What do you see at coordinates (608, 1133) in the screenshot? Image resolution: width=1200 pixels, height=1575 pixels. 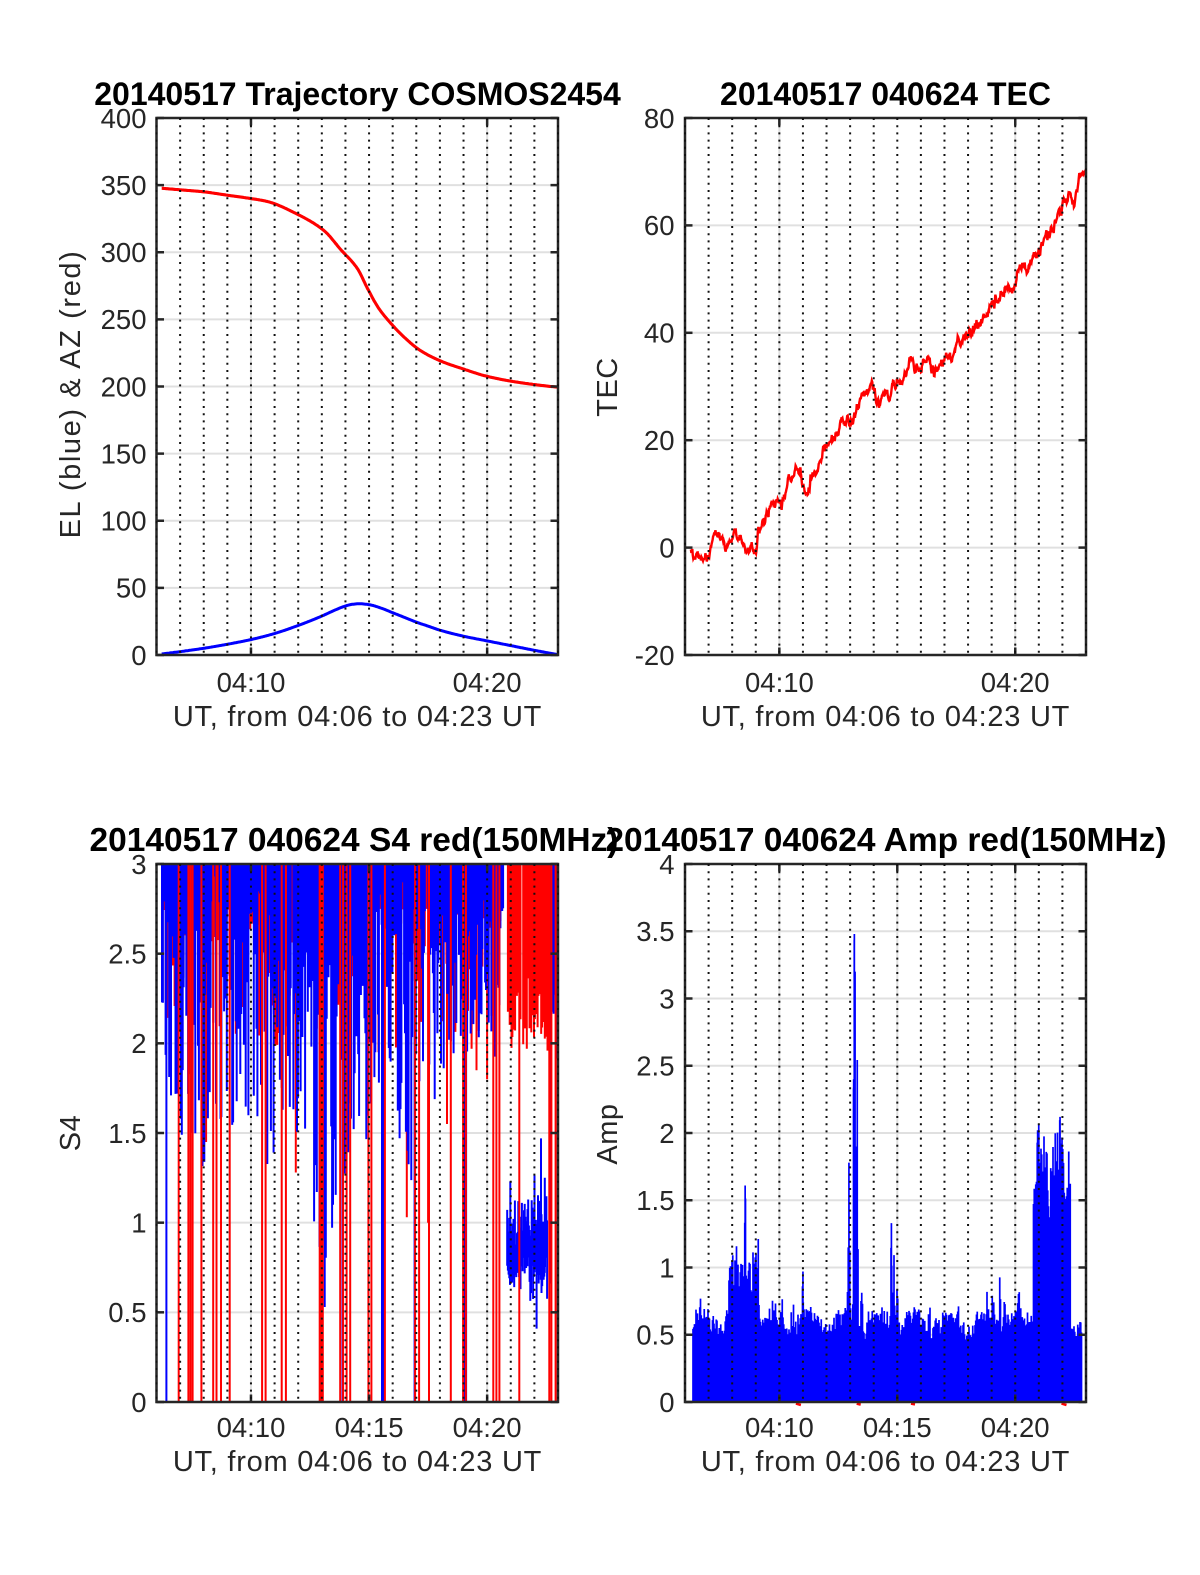 I see `svg-text: Amp` at bounding box center [608, 1133].